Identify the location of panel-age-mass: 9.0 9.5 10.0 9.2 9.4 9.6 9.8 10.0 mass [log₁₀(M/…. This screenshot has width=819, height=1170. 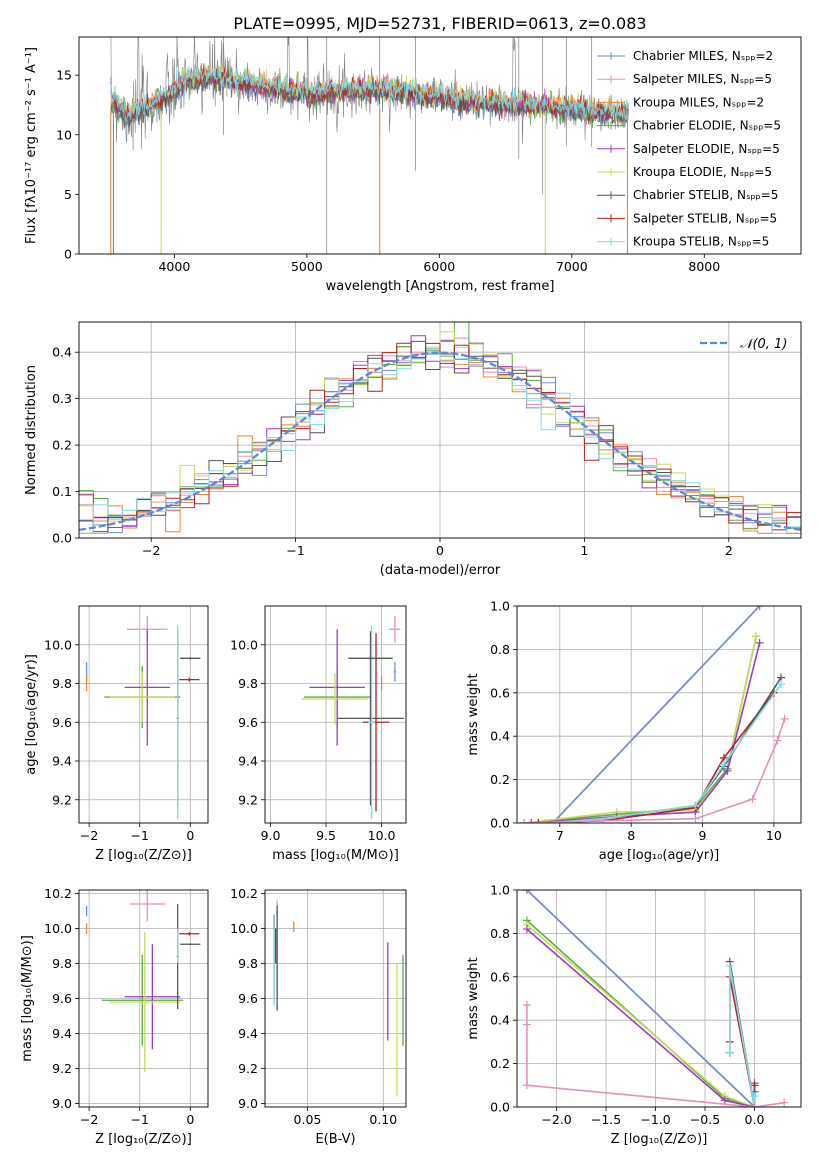
(318, 734).